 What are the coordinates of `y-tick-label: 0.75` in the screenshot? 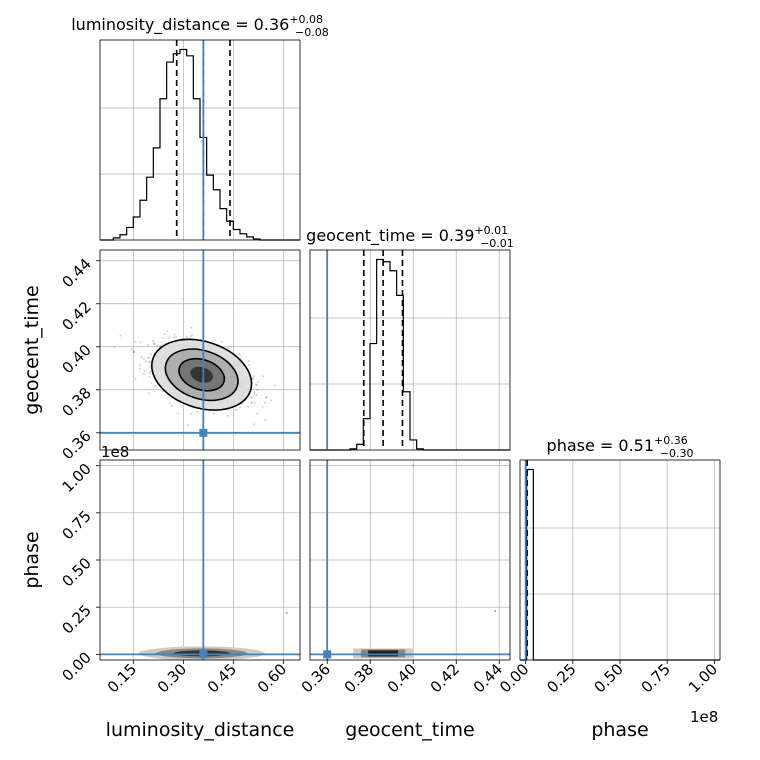 It's located at (76, 525).